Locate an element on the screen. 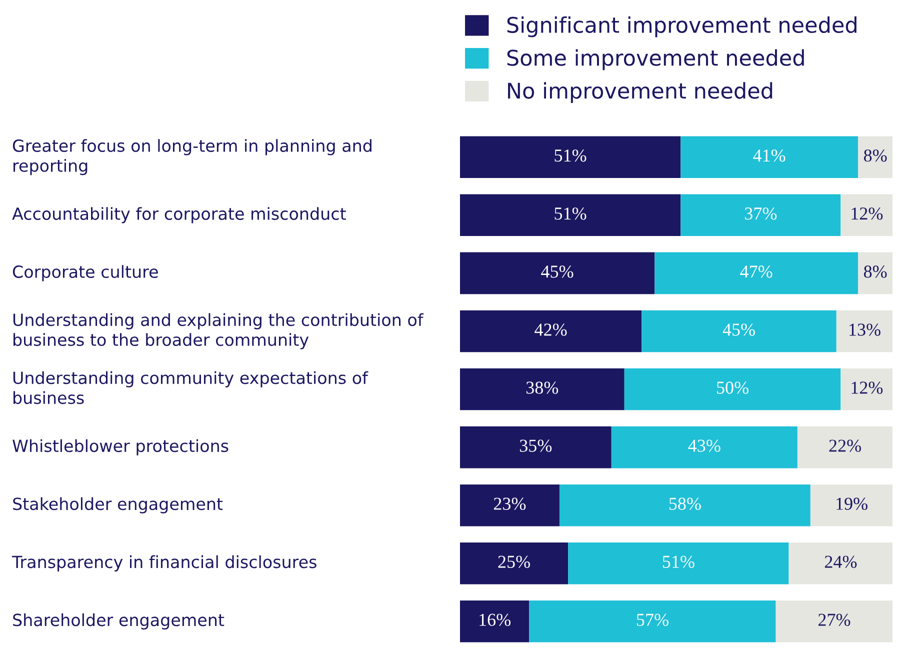  data-label: 57% is located at coordinates (652, 620).